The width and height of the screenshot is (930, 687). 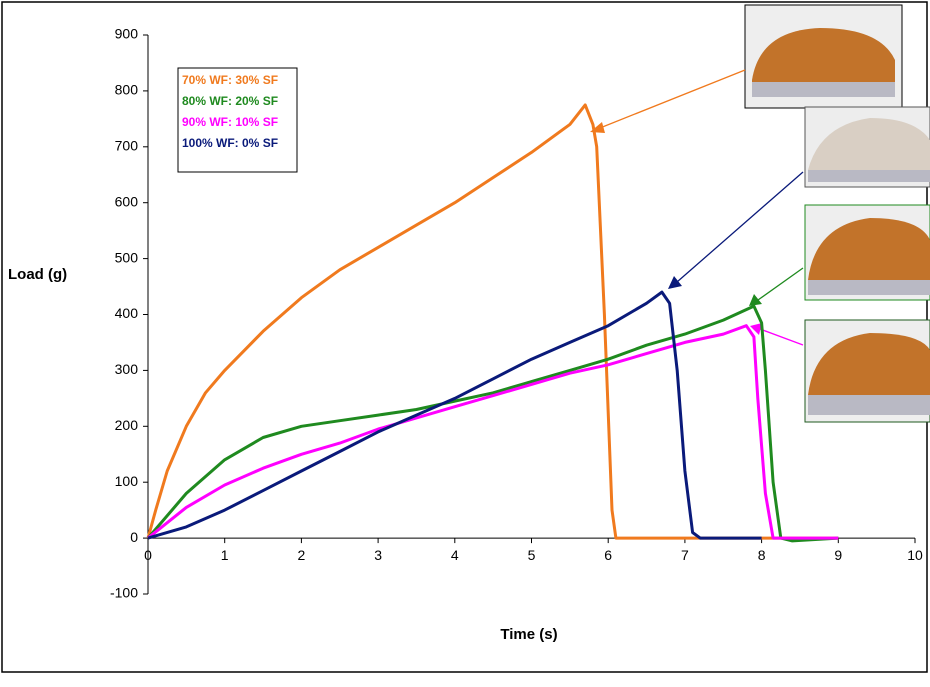 I want to click on x-tick-label: 0, so click(x=148, y=555).